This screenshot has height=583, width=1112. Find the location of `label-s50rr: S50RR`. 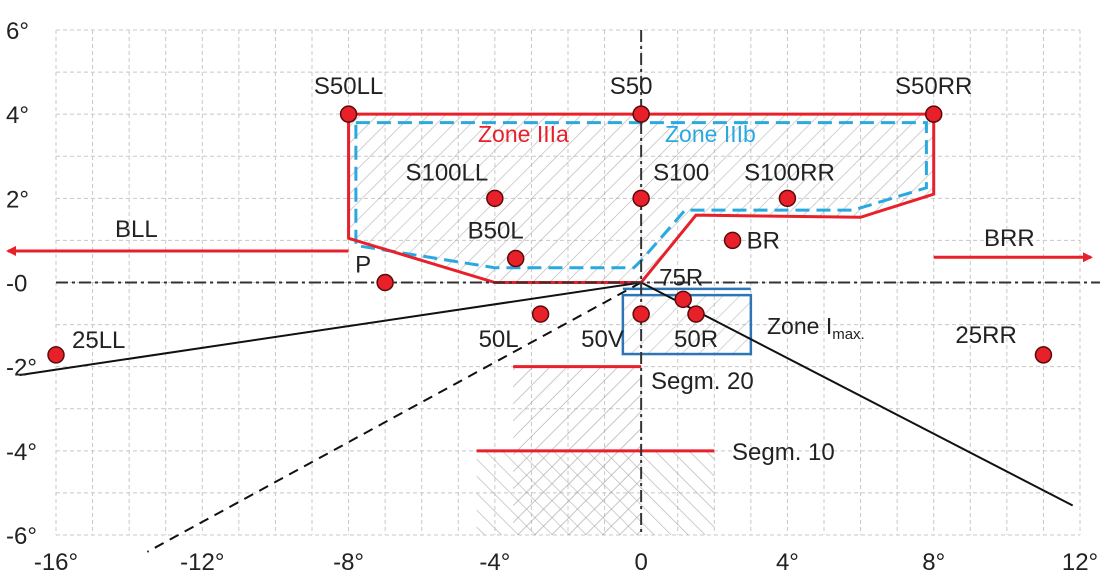

label-s50rr: S50RR is located at coordinates (933, 86).